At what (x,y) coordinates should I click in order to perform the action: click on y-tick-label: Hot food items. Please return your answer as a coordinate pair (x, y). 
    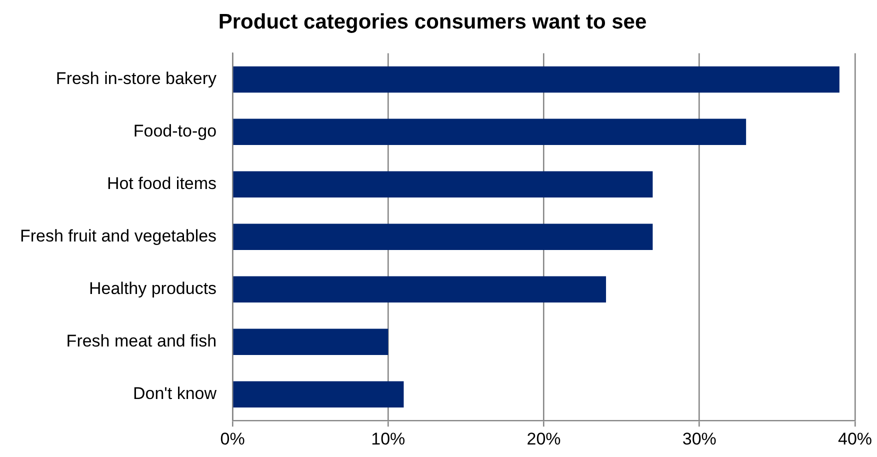
    Looking at the image, I should click on (161, 184).